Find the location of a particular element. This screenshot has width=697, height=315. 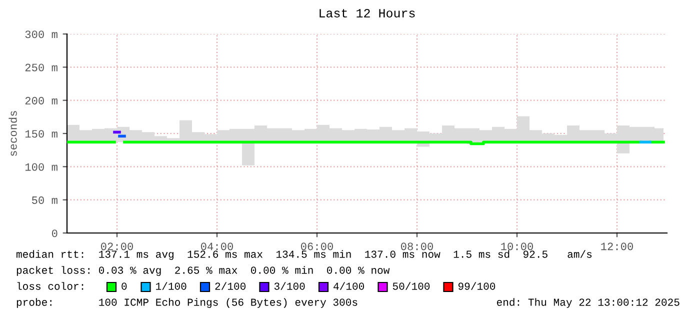

text: probe: 100 ICMP Echo Pings (56 Bytes) every 300s is located at coordinates (187, 303).